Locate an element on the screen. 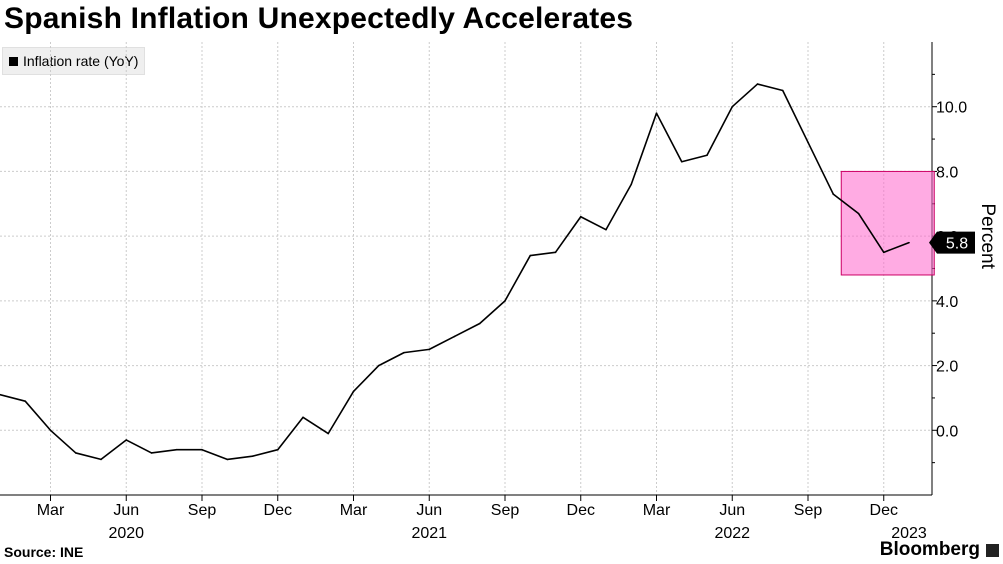 This screenshot has width=1003, height=564. x-year-label: 2023 is located at coordinates (909, 533).